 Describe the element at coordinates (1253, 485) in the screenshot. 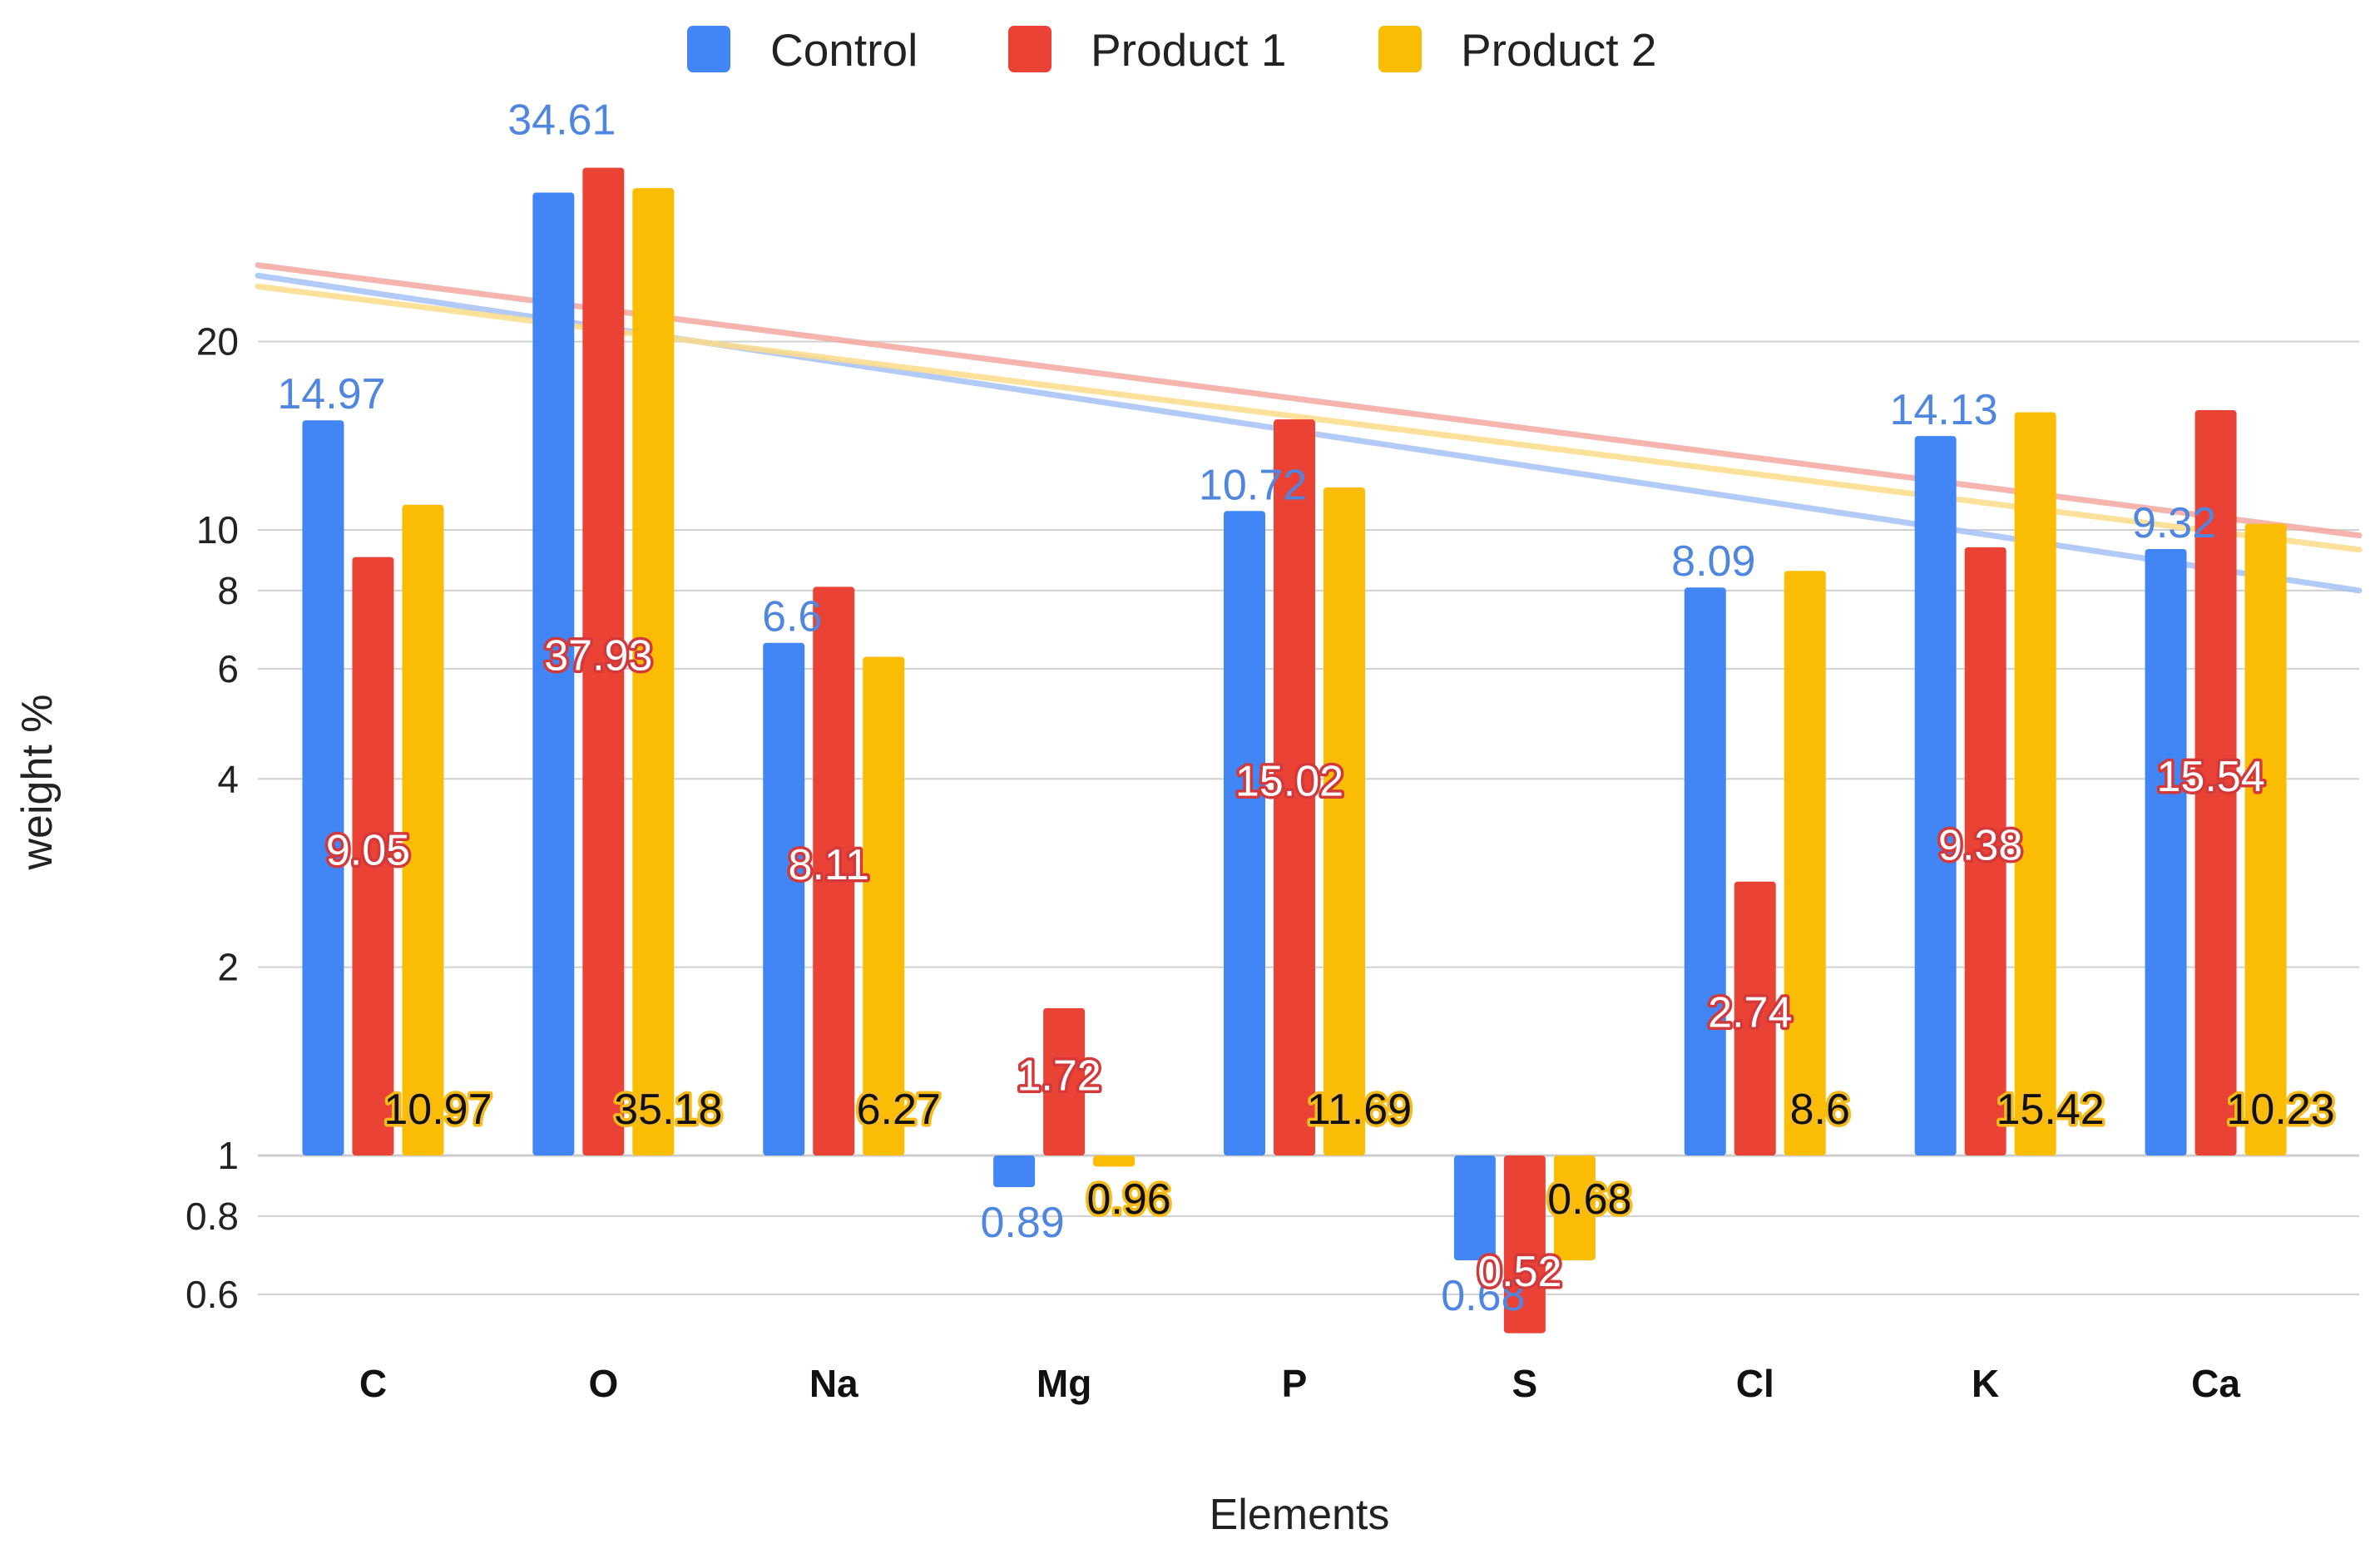

I see `data-label-control-p: 10.72` at that location.